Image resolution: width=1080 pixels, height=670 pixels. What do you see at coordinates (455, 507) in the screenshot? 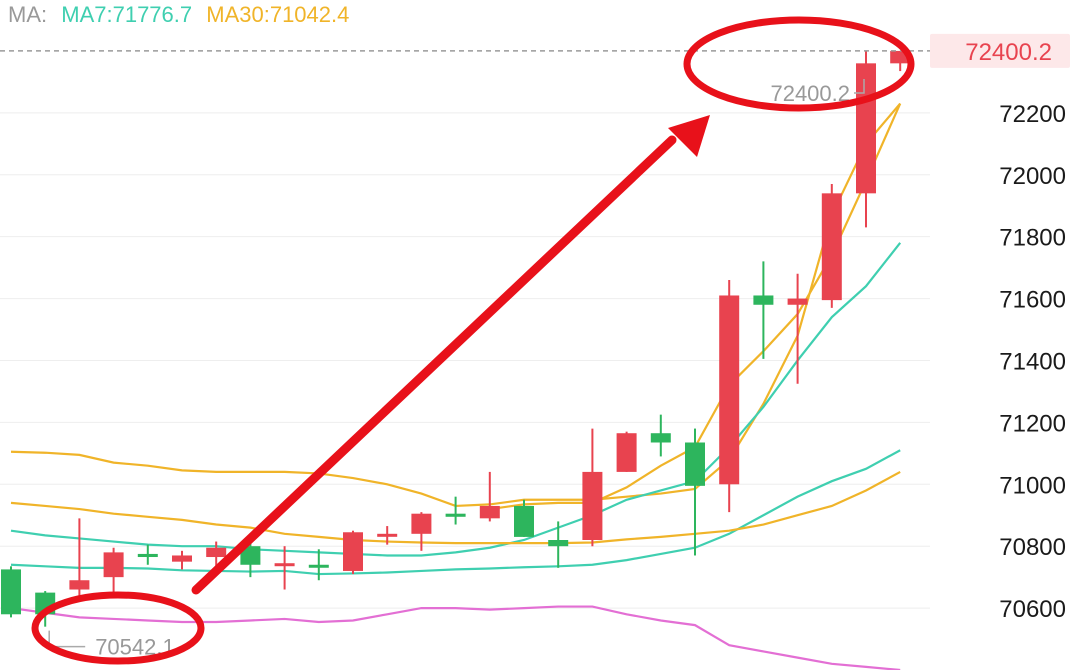
I see `ma-orange-line` at bounding box center [455, 507].